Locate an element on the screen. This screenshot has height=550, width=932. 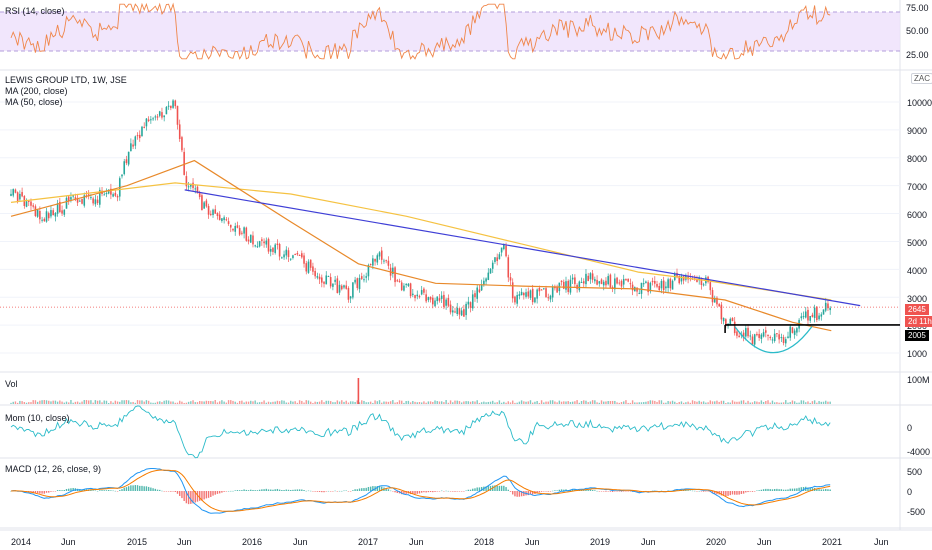
ma200-legend: MA (200, close) is located at coordinates (36, 91).